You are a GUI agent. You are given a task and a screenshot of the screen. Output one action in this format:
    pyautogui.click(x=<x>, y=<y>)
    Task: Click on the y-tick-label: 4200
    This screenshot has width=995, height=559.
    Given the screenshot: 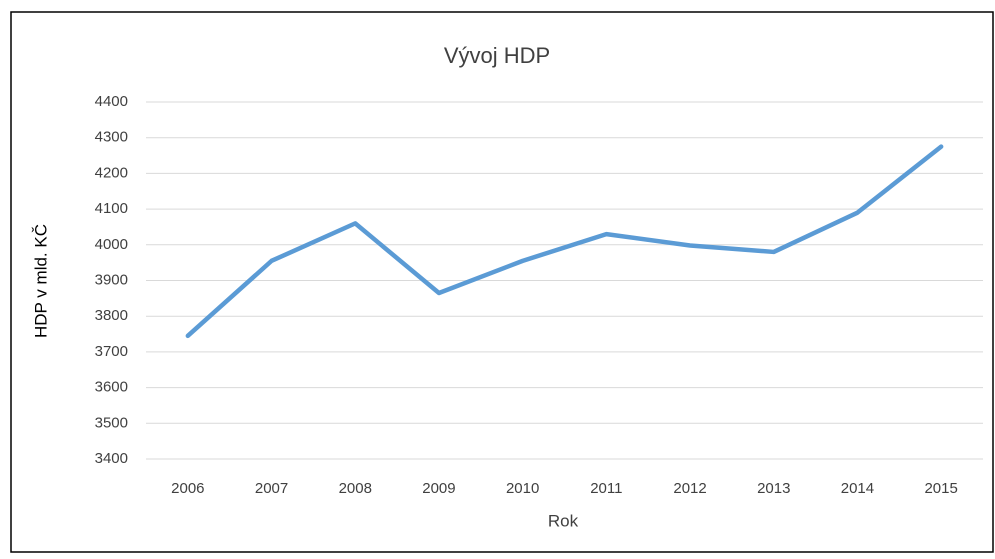 What is the action you would take?
    pyautogui.click(x=111, y=172)
    